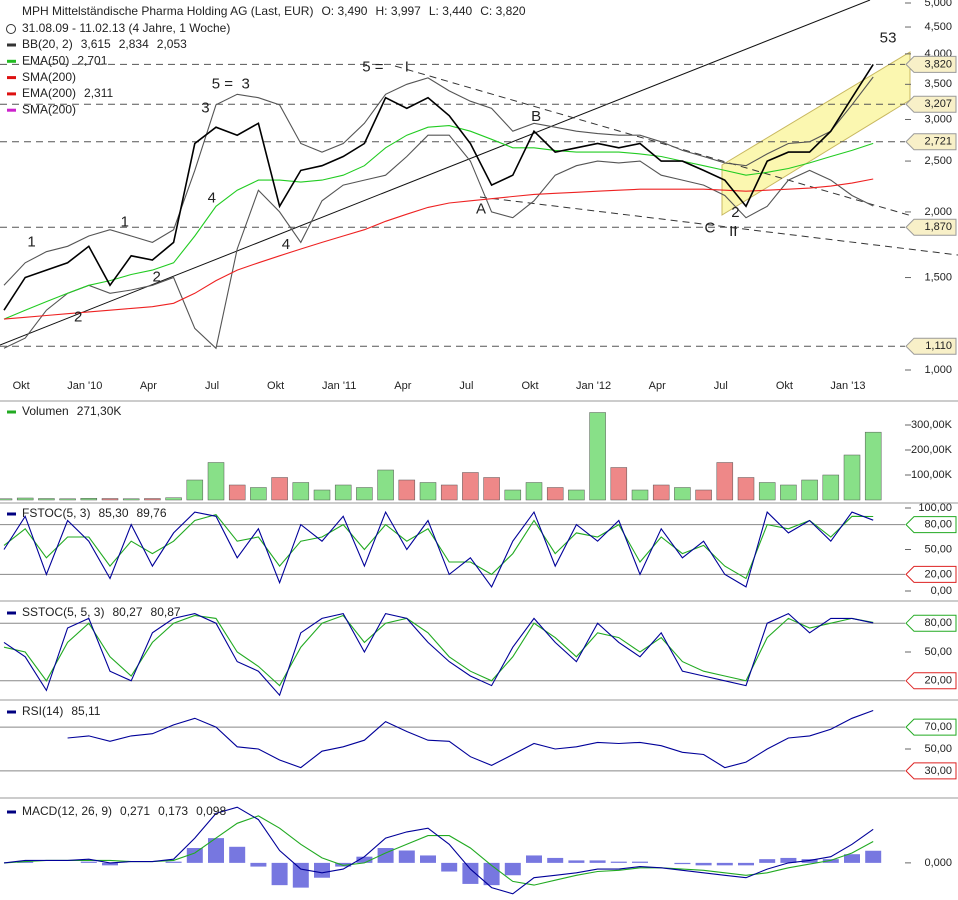 This screenshot has width=958, height=900. I want to click on ohlc-value: H: 3,997, so click(398, 11).